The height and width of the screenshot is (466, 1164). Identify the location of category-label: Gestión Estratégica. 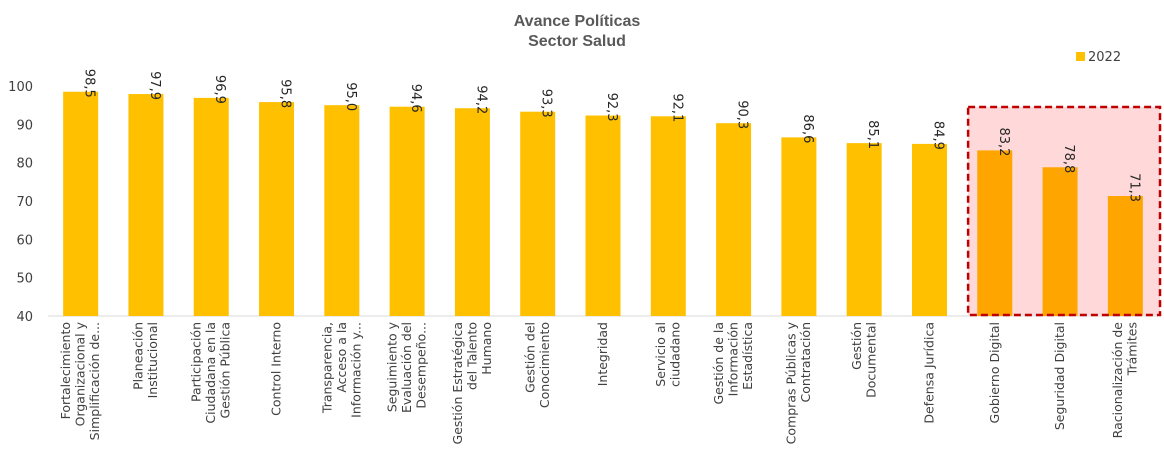
(457, 383).